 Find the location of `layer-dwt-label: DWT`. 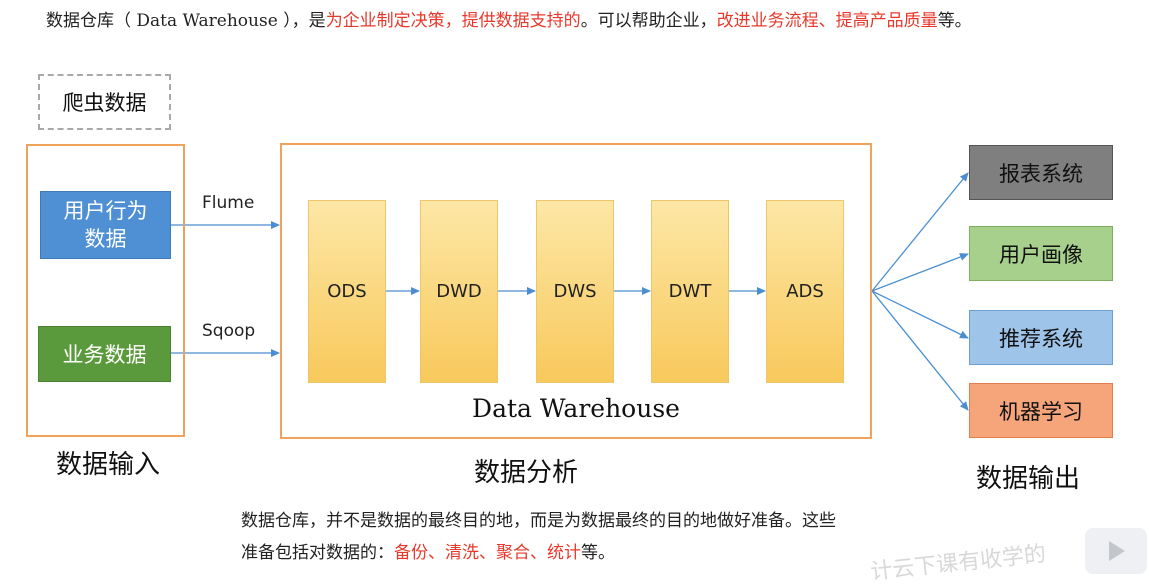

layer-dwt-label: DWT is located at coordinates (690, 291).